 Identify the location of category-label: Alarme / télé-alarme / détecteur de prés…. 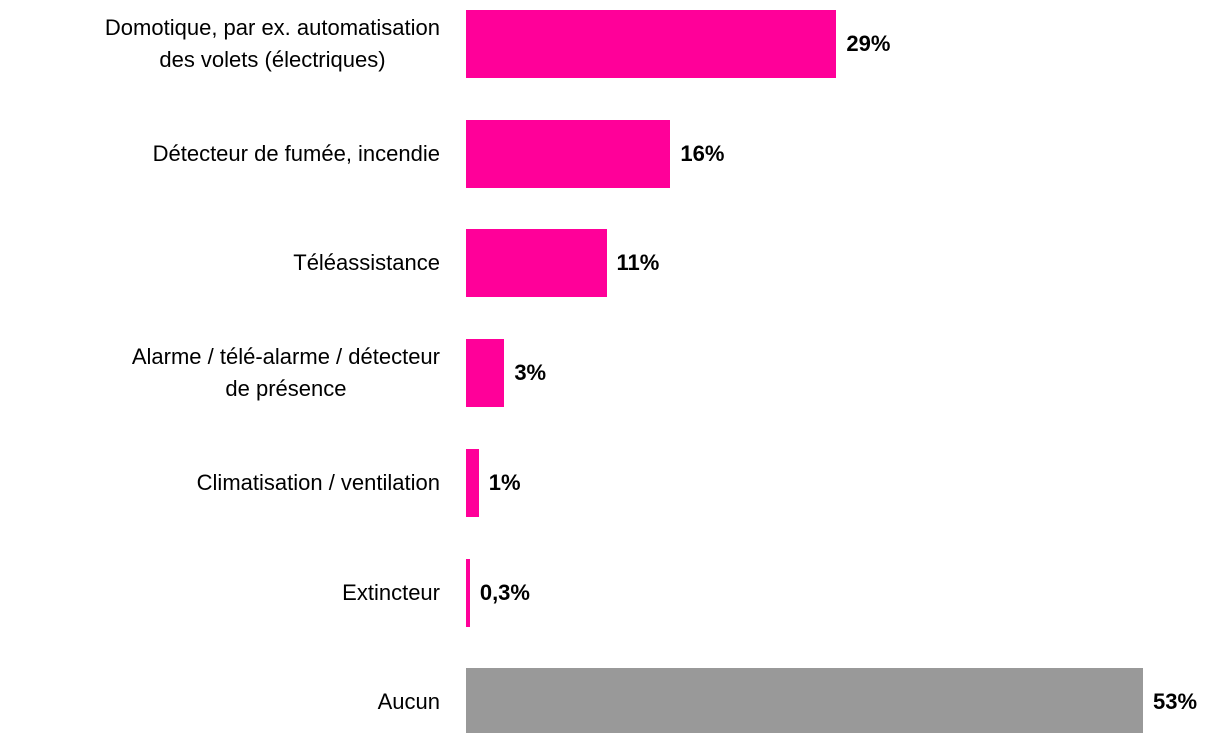
(285, 373).